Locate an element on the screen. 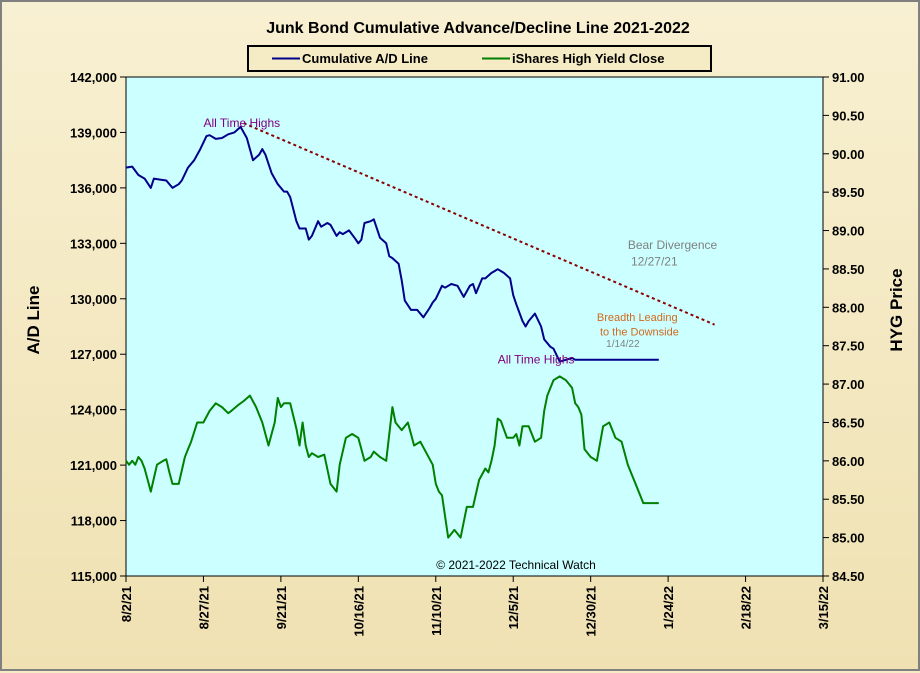 The width and height of the screenshot is (920, 673). x-tick-label: 3/15/22 is located at coordinates (823, 607).